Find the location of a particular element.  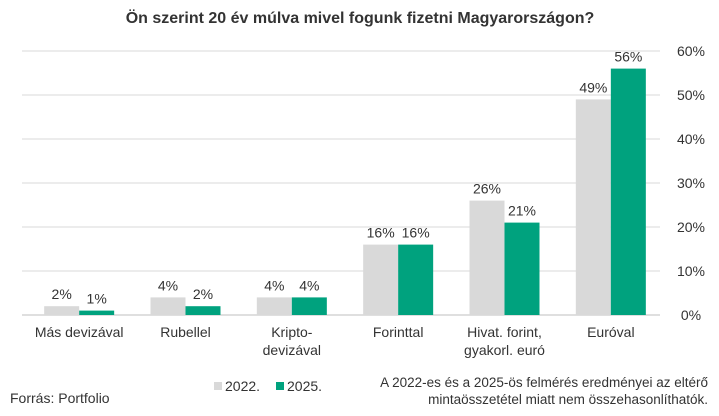

x-tick-label: Más devizával is located at coordinates (79, 332).